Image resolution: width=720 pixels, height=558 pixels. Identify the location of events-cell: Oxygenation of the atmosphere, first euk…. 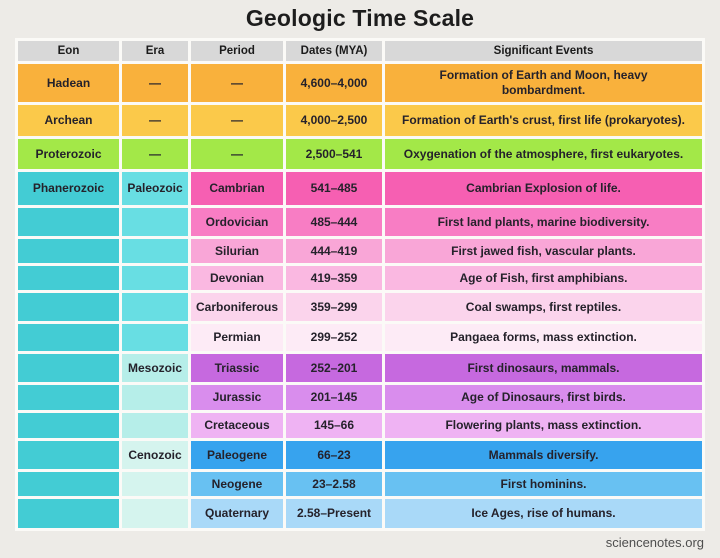
(543, 154).